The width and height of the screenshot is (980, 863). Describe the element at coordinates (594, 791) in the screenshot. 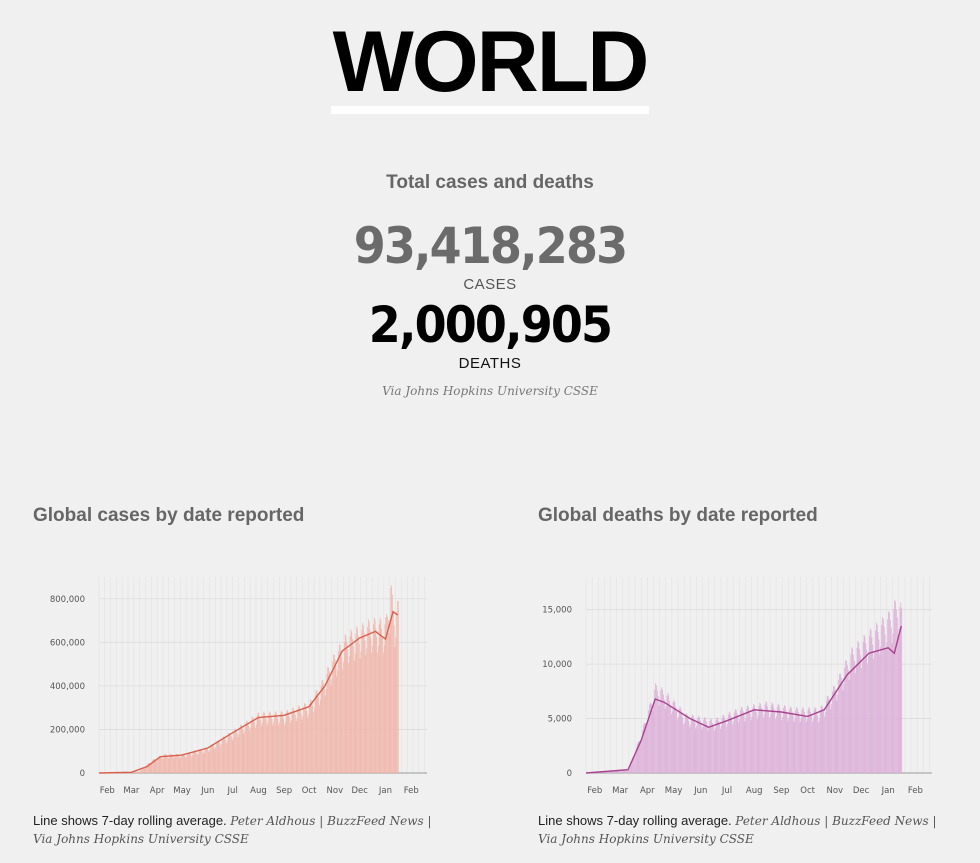

I see `x-tick-label: Feb` at that location.